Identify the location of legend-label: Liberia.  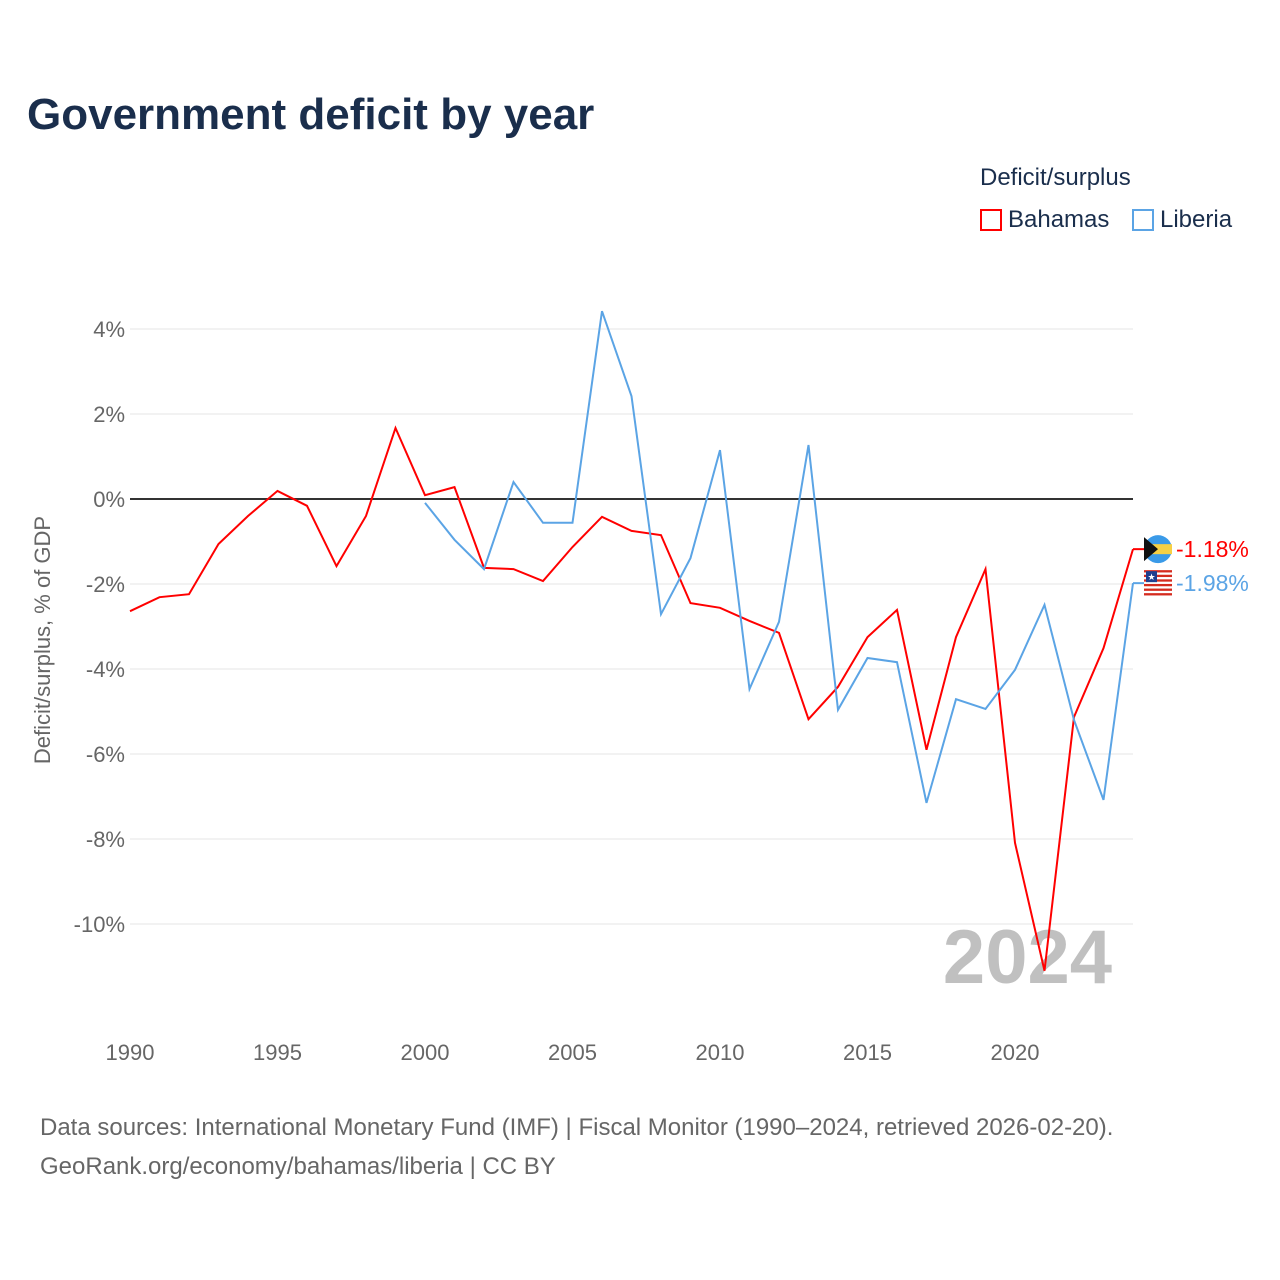
(1196, 219).